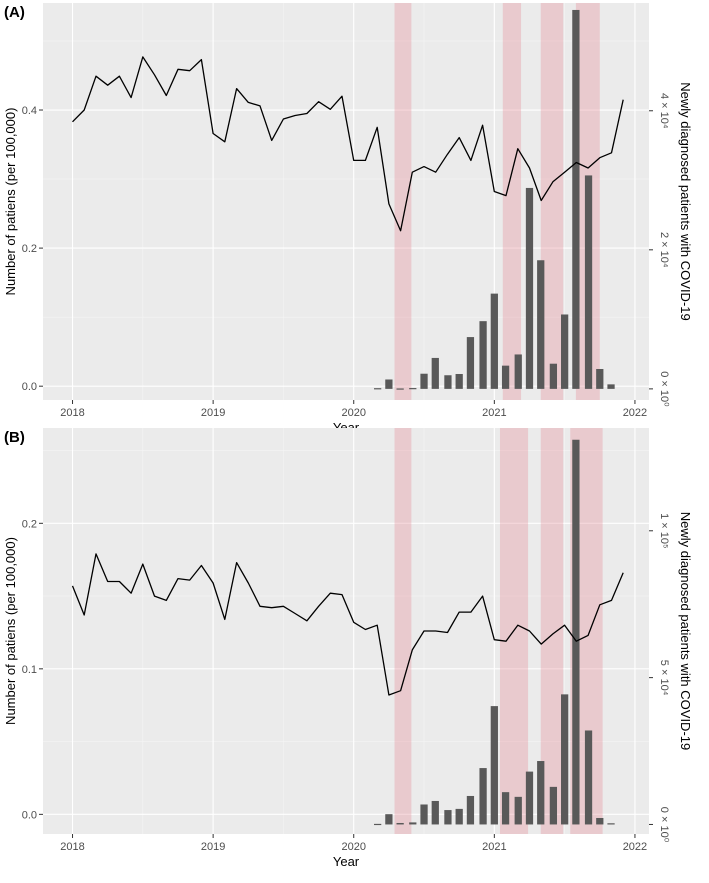 Image resolution: width=709 pixels, height=883 pixels. What do you see at coordinates (29, 670) in the screenshot?
I see `y-left-tick-label: 0.1` at bounding box center [29, 670].